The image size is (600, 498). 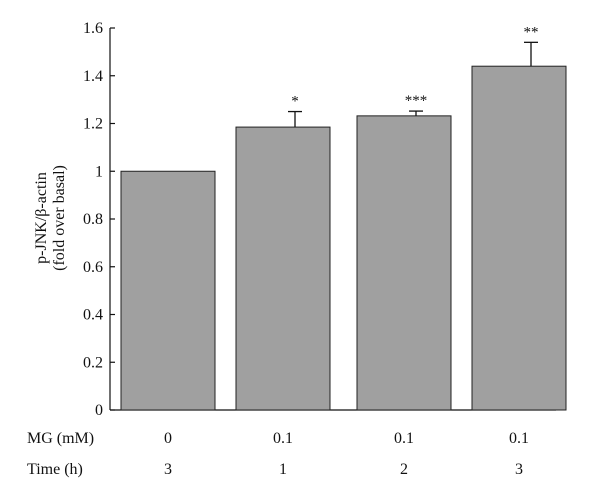 What do you see at coordinates (99, 410) in the screenshot?
I see `y-tick-label: 0` at bounding box center [99, 410].